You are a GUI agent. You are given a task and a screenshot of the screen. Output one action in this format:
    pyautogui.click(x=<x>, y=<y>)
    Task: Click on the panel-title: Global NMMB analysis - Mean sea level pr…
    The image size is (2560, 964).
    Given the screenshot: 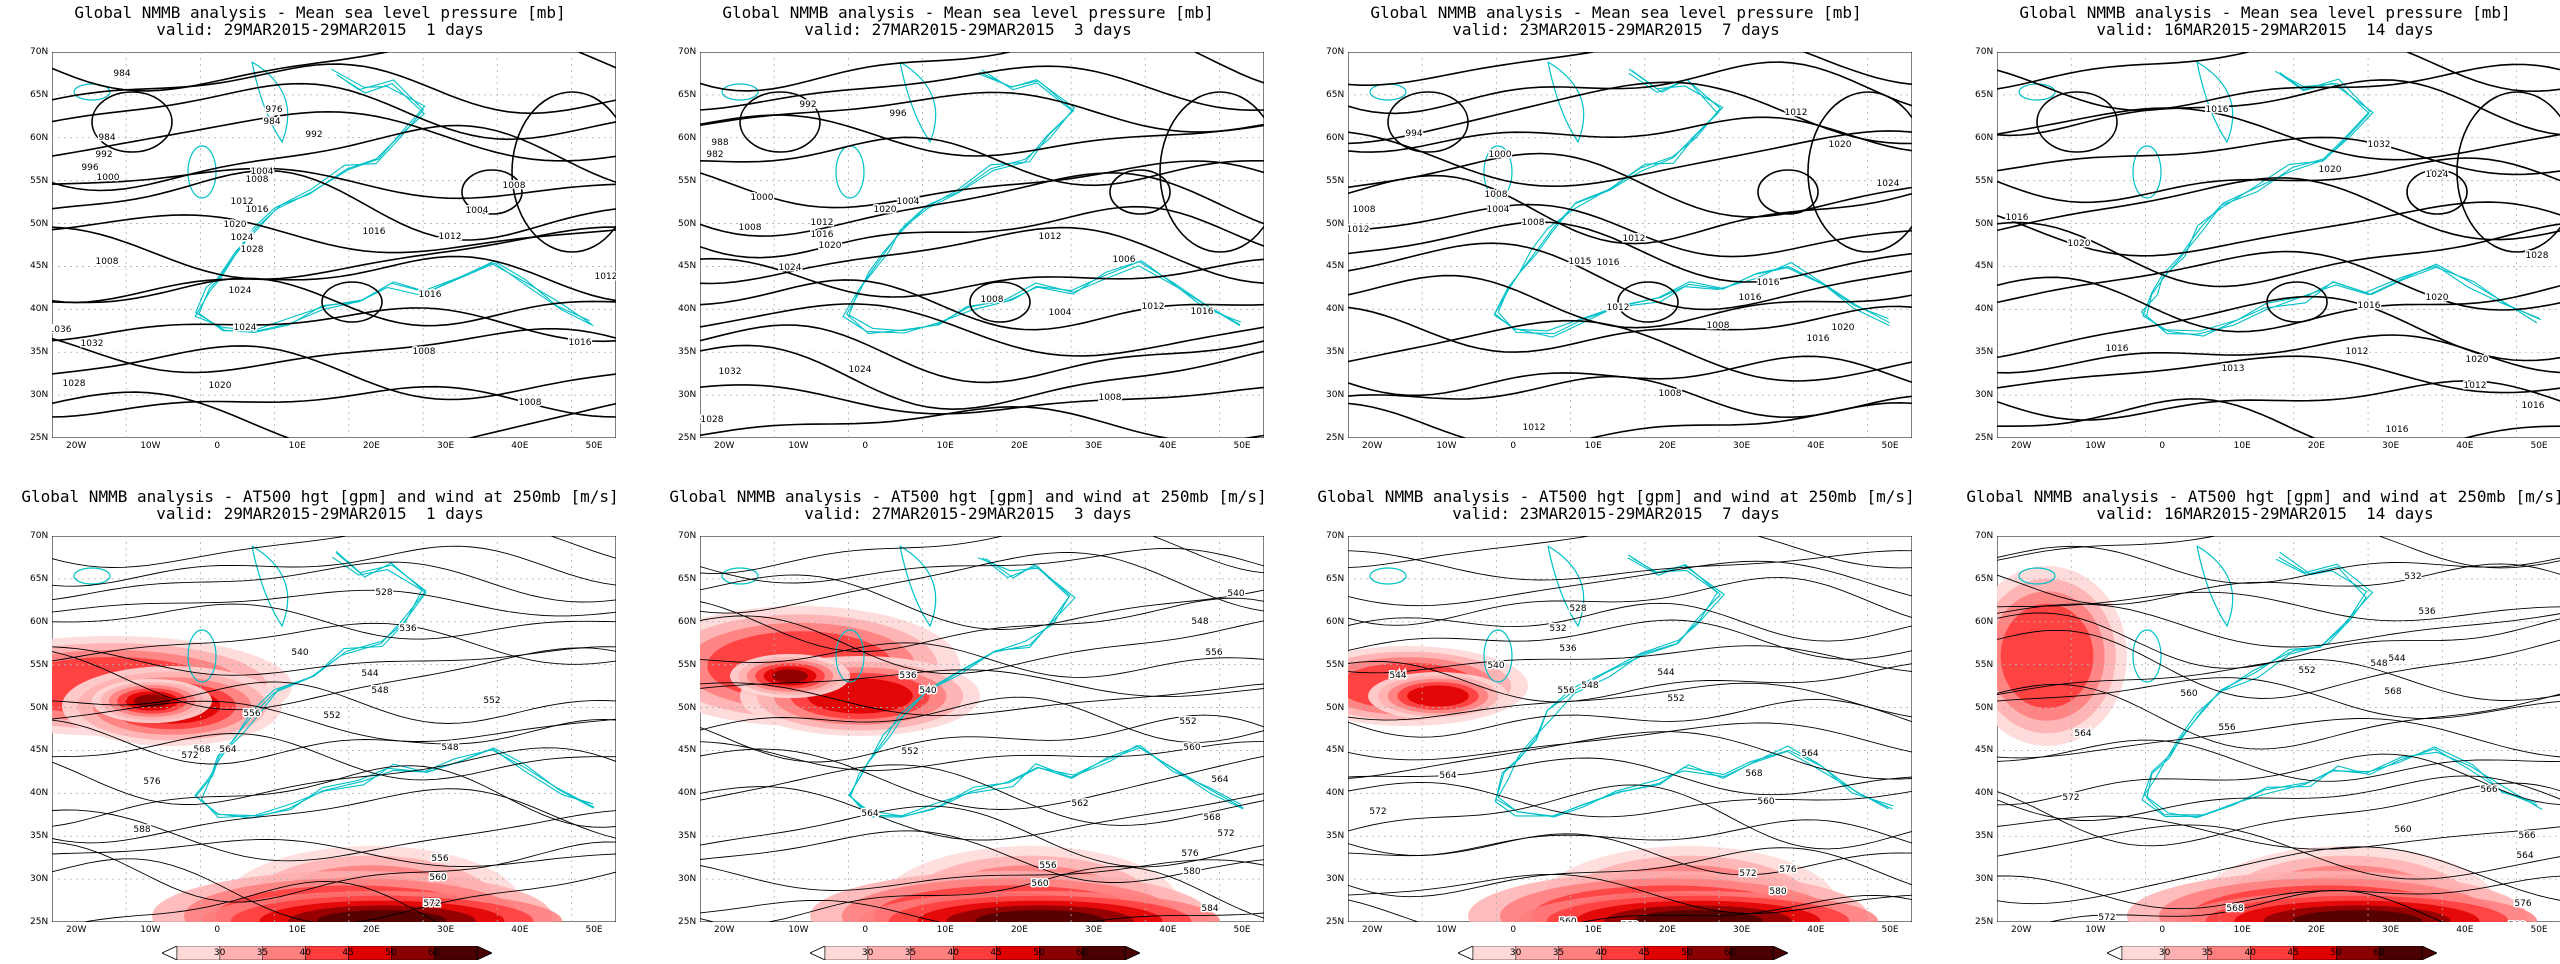 What is the action you would take?
    pyautogui.click(x=2265, y=12)
    